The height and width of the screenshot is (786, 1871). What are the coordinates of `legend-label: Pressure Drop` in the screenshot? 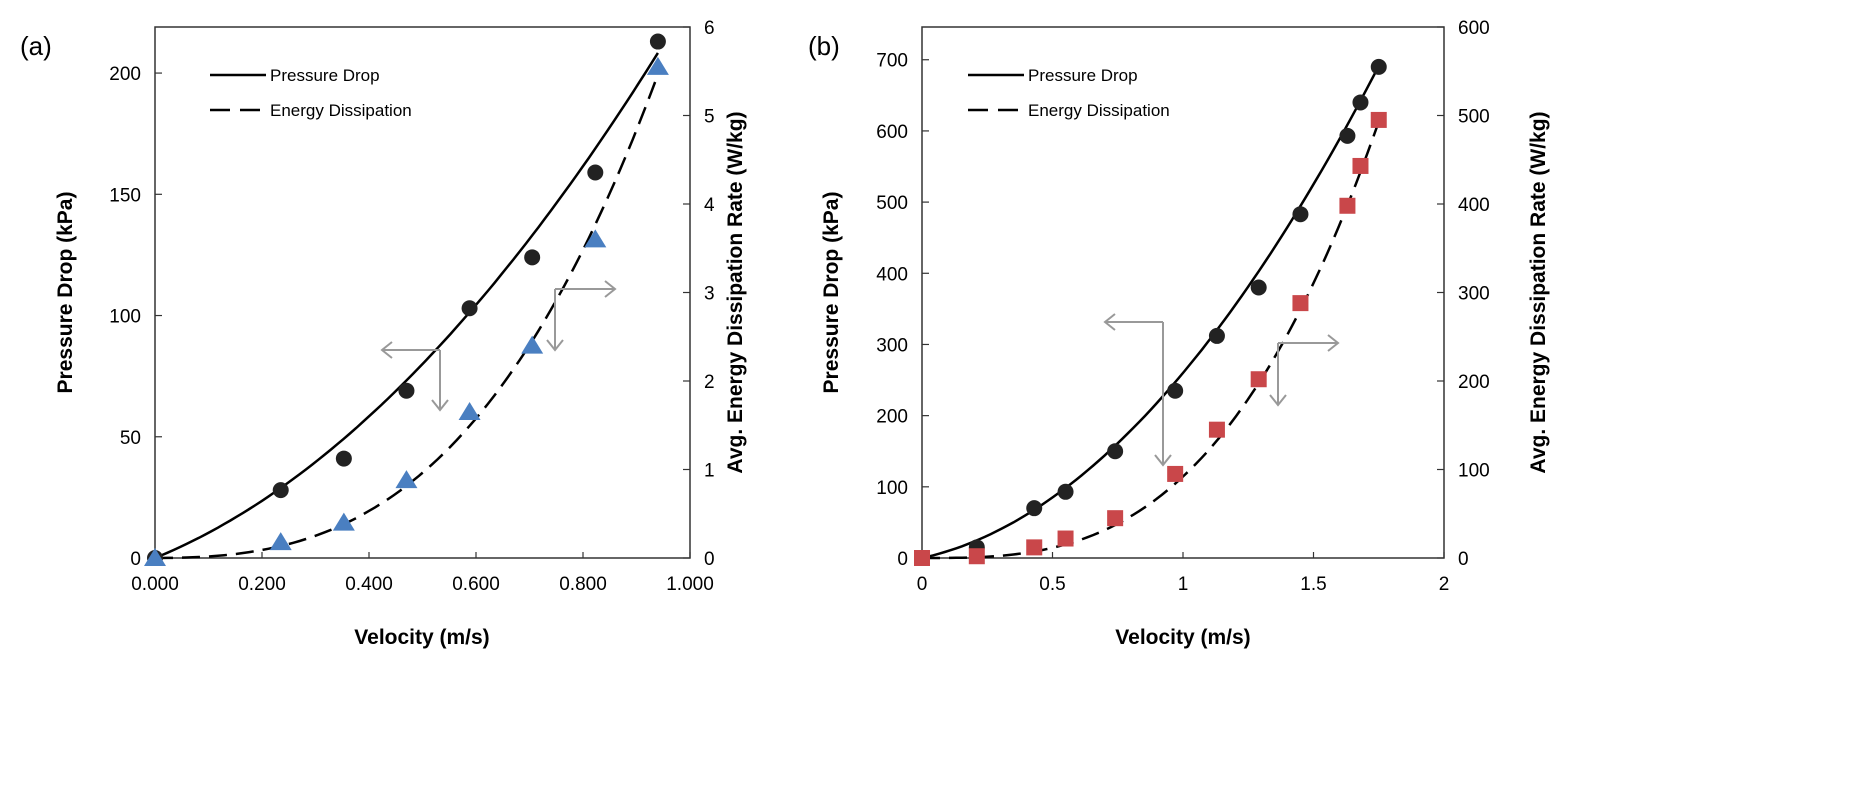 It's located at (1083, 75).